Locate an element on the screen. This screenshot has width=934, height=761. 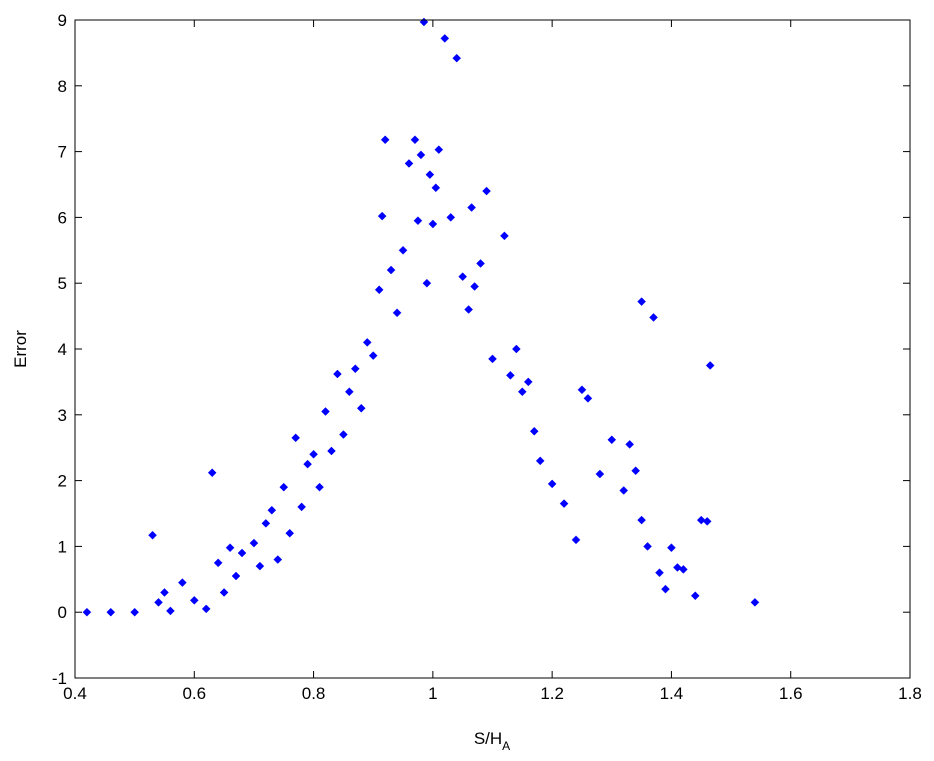
x-tick-label: 1 is located at coordinates (432, 693).